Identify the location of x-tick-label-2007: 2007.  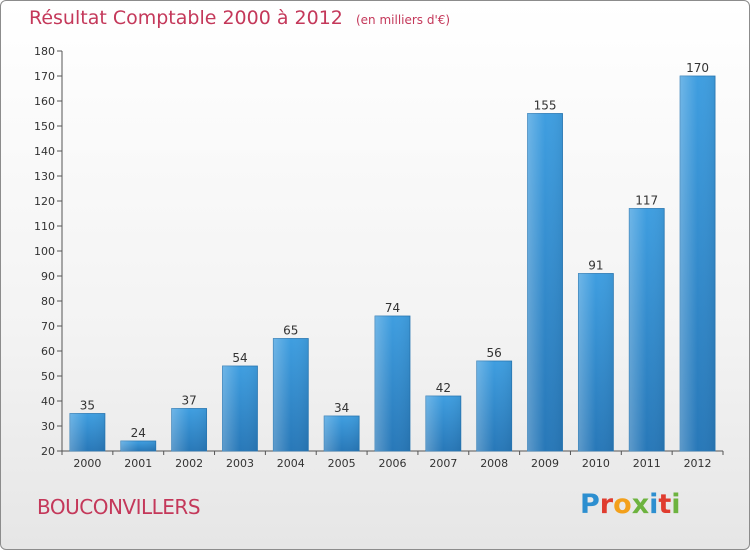
(443, 463).